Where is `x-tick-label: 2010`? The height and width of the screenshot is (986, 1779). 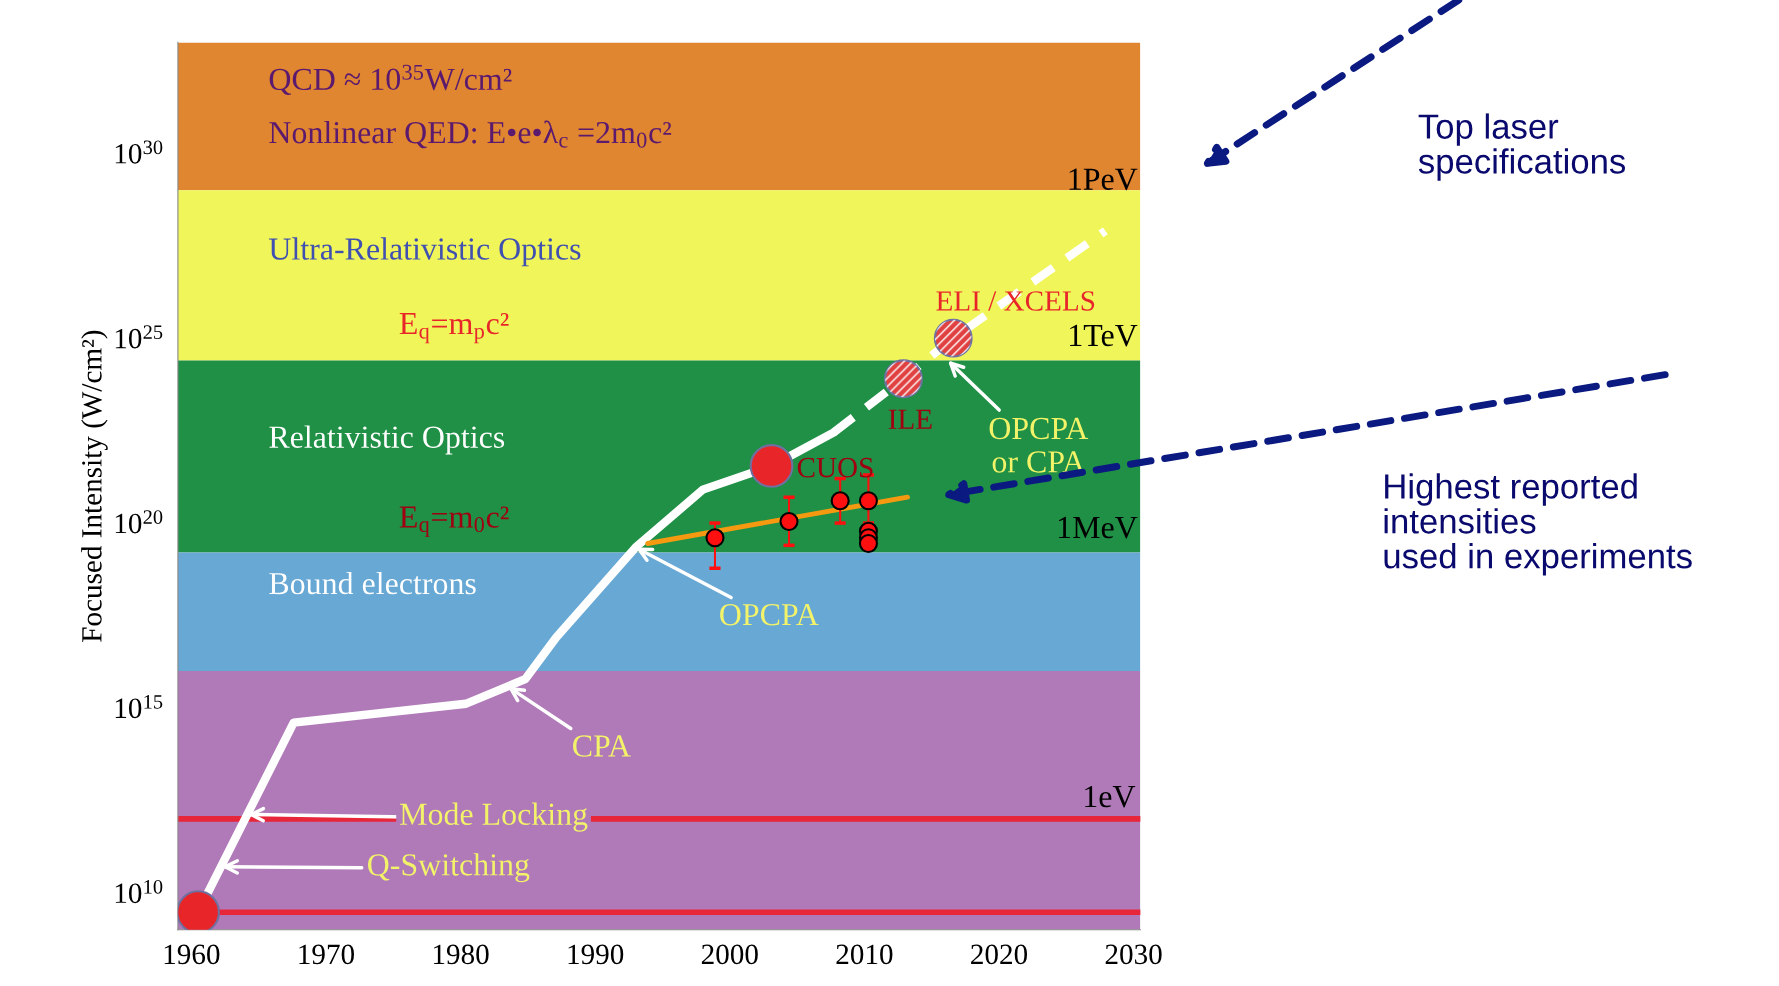 x-tick-label: 2010 is located at coordinates (864, 954).